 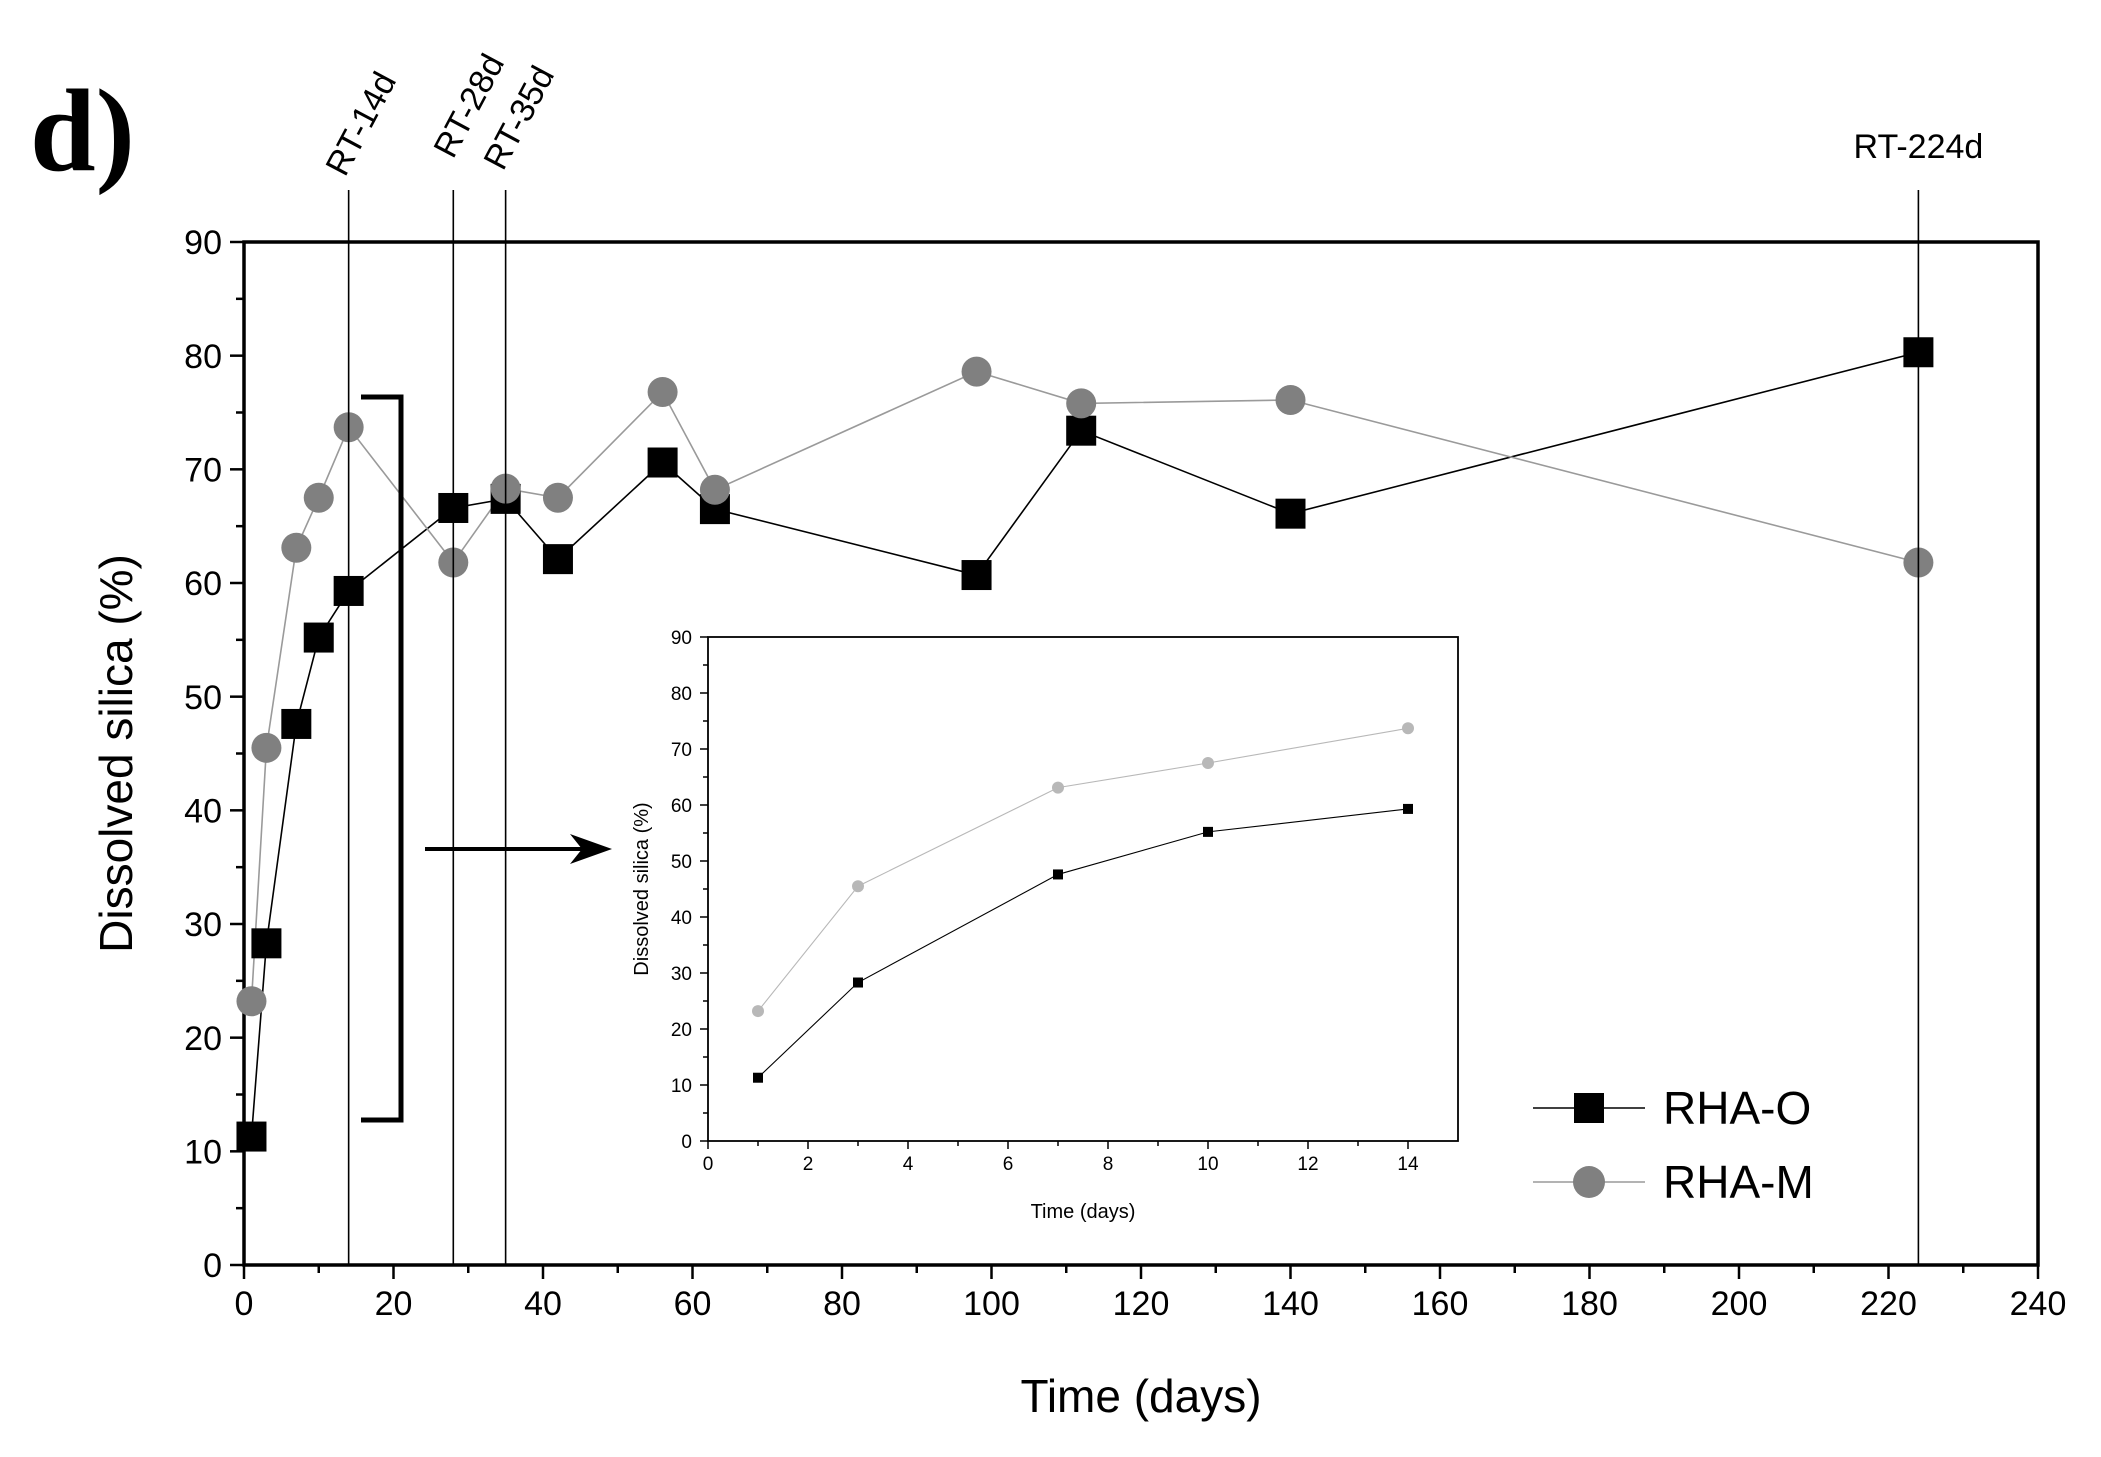 What do you see at coordinates (1408, 1164) in the screenshot?
I see `inset-plot-x-tick-label: 14` at bounding box center [1408, 1164].